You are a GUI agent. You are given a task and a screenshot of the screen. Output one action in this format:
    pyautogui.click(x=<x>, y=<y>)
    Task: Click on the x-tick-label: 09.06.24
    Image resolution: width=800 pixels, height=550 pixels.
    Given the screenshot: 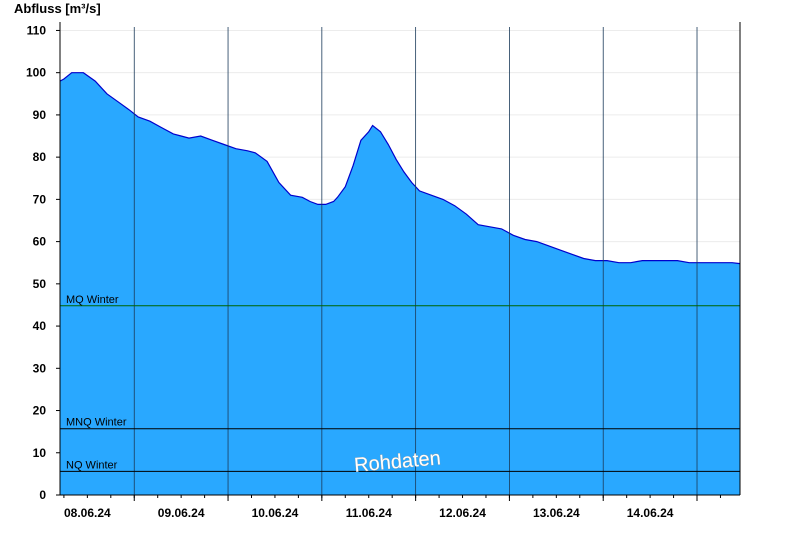 What is the action you would take?
    pyautogui.click(x=181, y=513)
    